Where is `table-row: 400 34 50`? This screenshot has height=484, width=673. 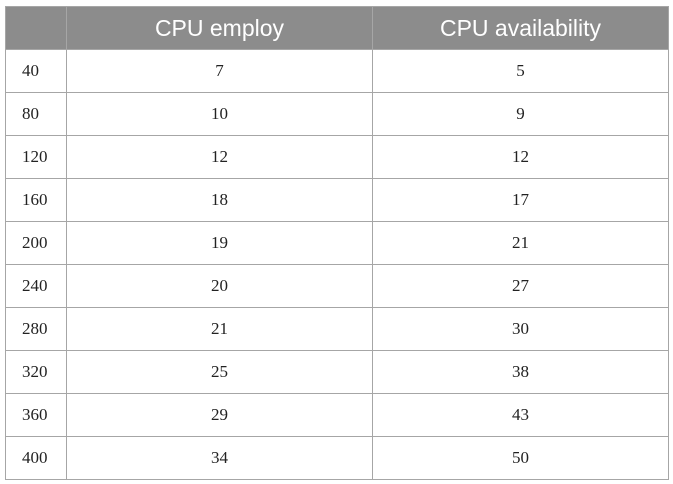 table-row: 400 34 50 is located at coordinates (337, 458).